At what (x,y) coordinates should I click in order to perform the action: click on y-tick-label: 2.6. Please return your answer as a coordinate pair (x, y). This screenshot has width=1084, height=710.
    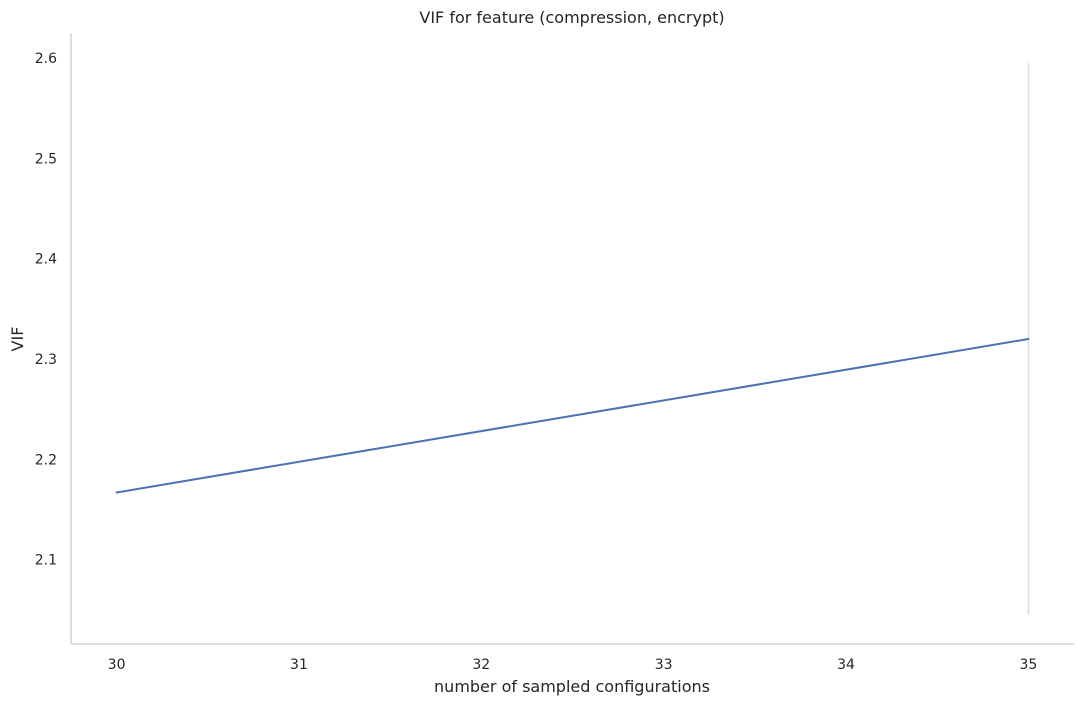
    Looking at the image, I should click on (46, 59).